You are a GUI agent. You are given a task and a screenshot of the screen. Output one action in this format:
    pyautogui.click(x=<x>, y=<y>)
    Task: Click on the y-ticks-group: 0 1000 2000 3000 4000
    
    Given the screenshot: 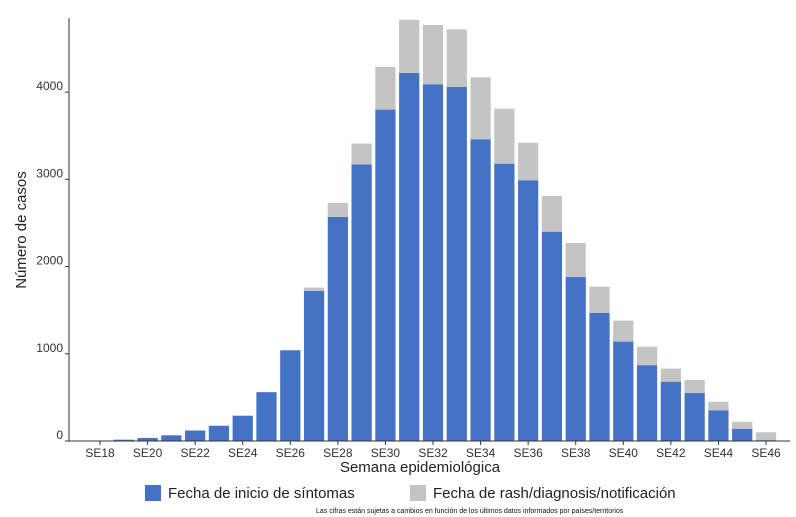 What is the action you would take?
    pyautogui.click(x=52, y=260)
    